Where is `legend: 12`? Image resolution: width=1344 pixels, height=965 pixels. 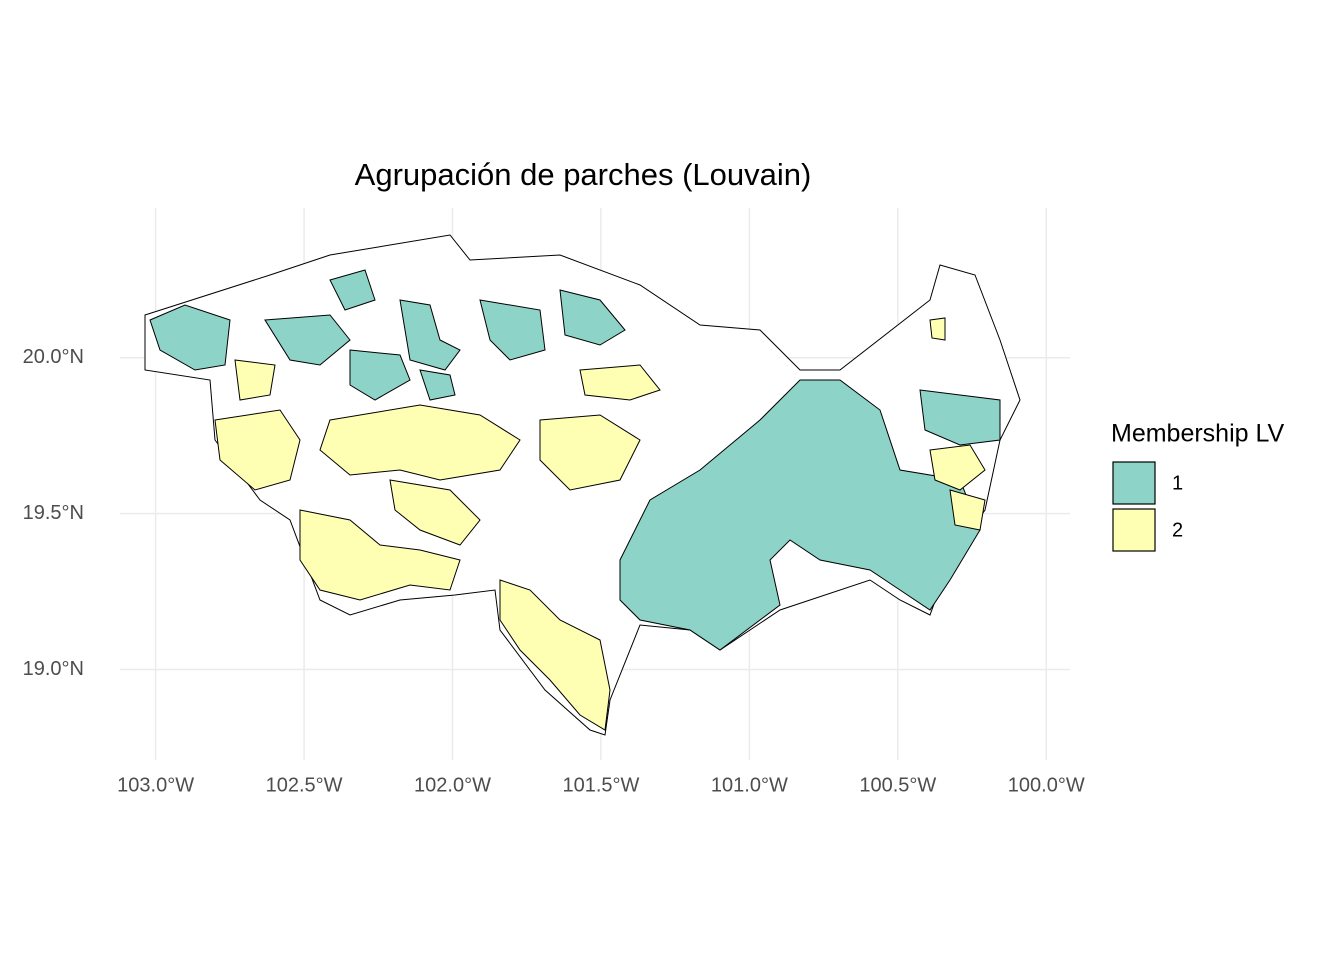 legend: 12 is located at coordinates (1147, 506).